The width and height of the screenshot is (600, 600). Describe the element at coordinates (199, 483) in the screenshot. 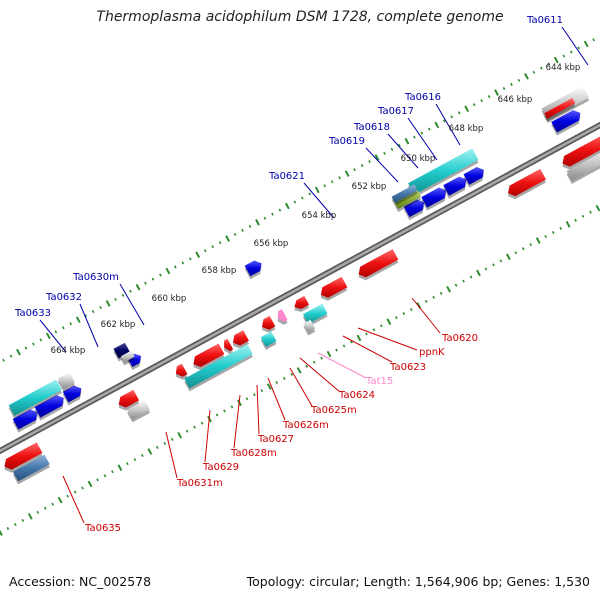

I see `label-ta0631m: Ta0631m` at that location.